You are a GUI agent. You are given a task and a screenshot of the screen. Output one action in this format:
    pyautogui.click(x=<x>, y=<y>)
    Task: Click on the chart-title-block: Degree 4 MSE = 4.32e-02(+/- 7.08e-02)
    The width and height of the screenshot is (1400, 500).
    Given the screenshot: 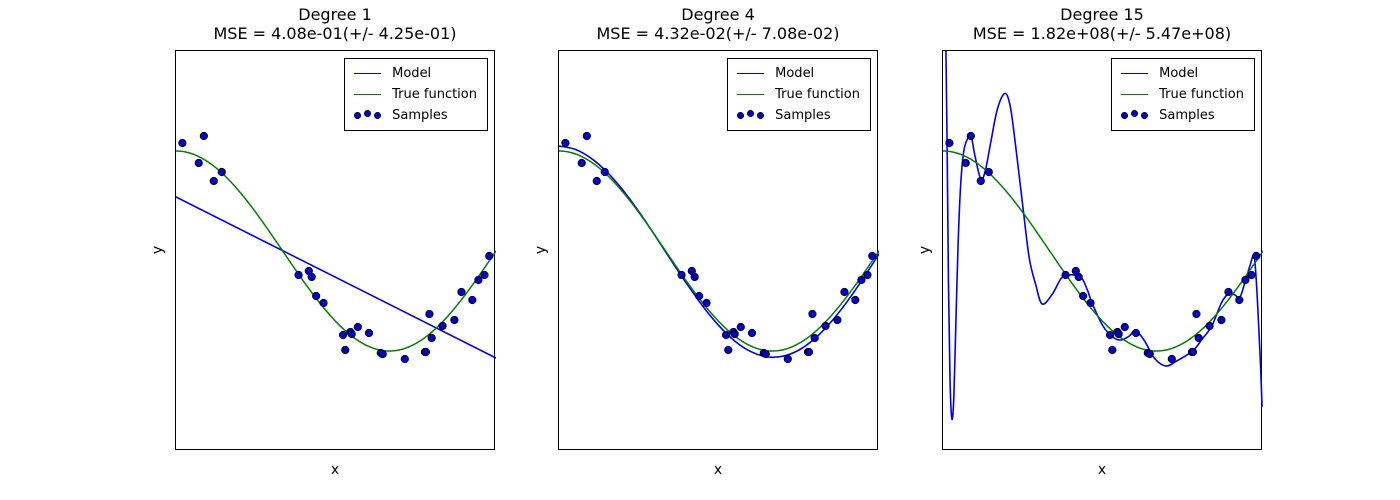 What is the action you would take?
    pyautogui.click(x=718, y=24)
    